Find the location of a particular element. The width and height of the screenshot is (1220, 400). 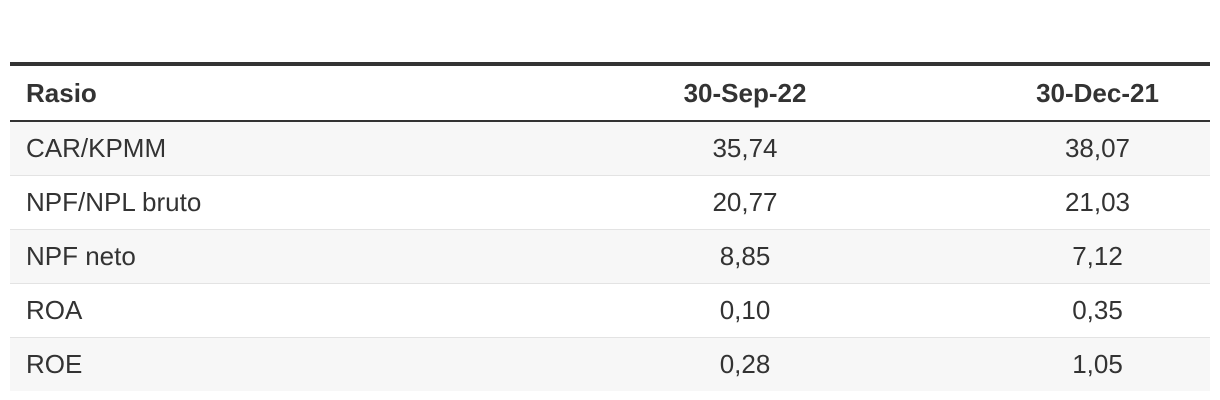

table-header: Rasio 30-Sep-22 30-Dec-21 is located at coordinates (610, 93).